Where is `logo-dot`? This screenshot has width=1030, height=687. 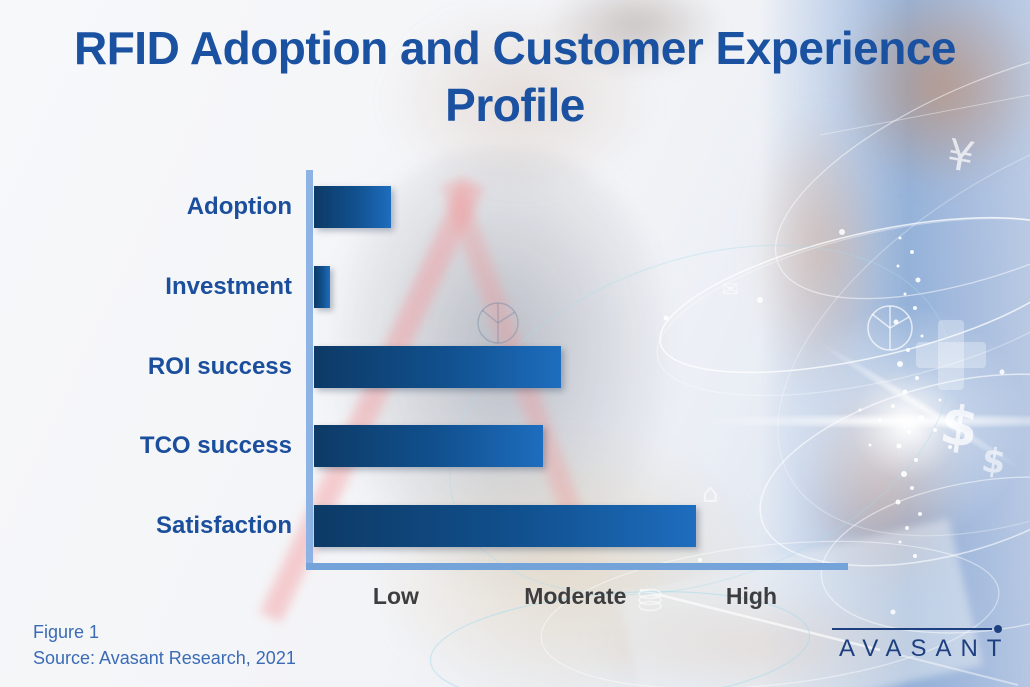 logo-dot is located at coordinates (998, 629).